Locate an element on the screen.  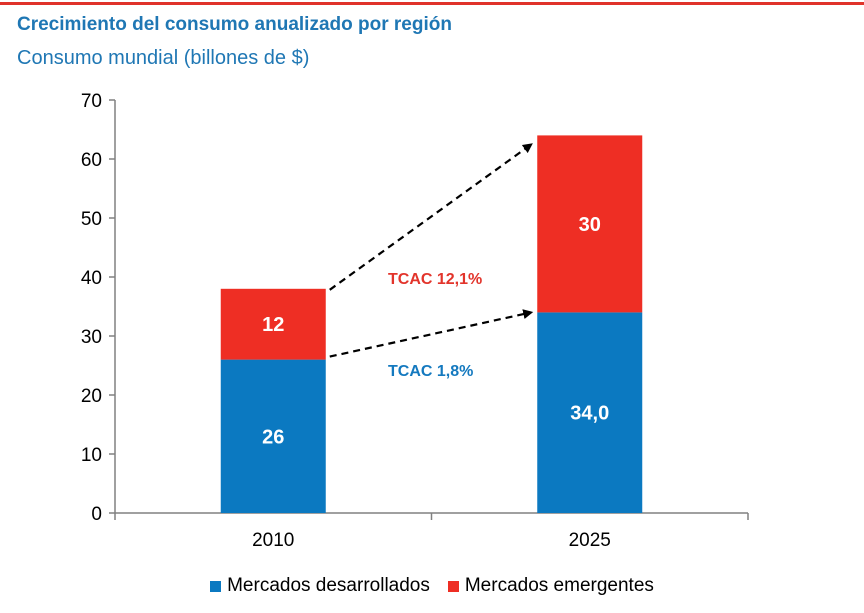
x-tick-label: 2025 is located at coordinates (590, 540).